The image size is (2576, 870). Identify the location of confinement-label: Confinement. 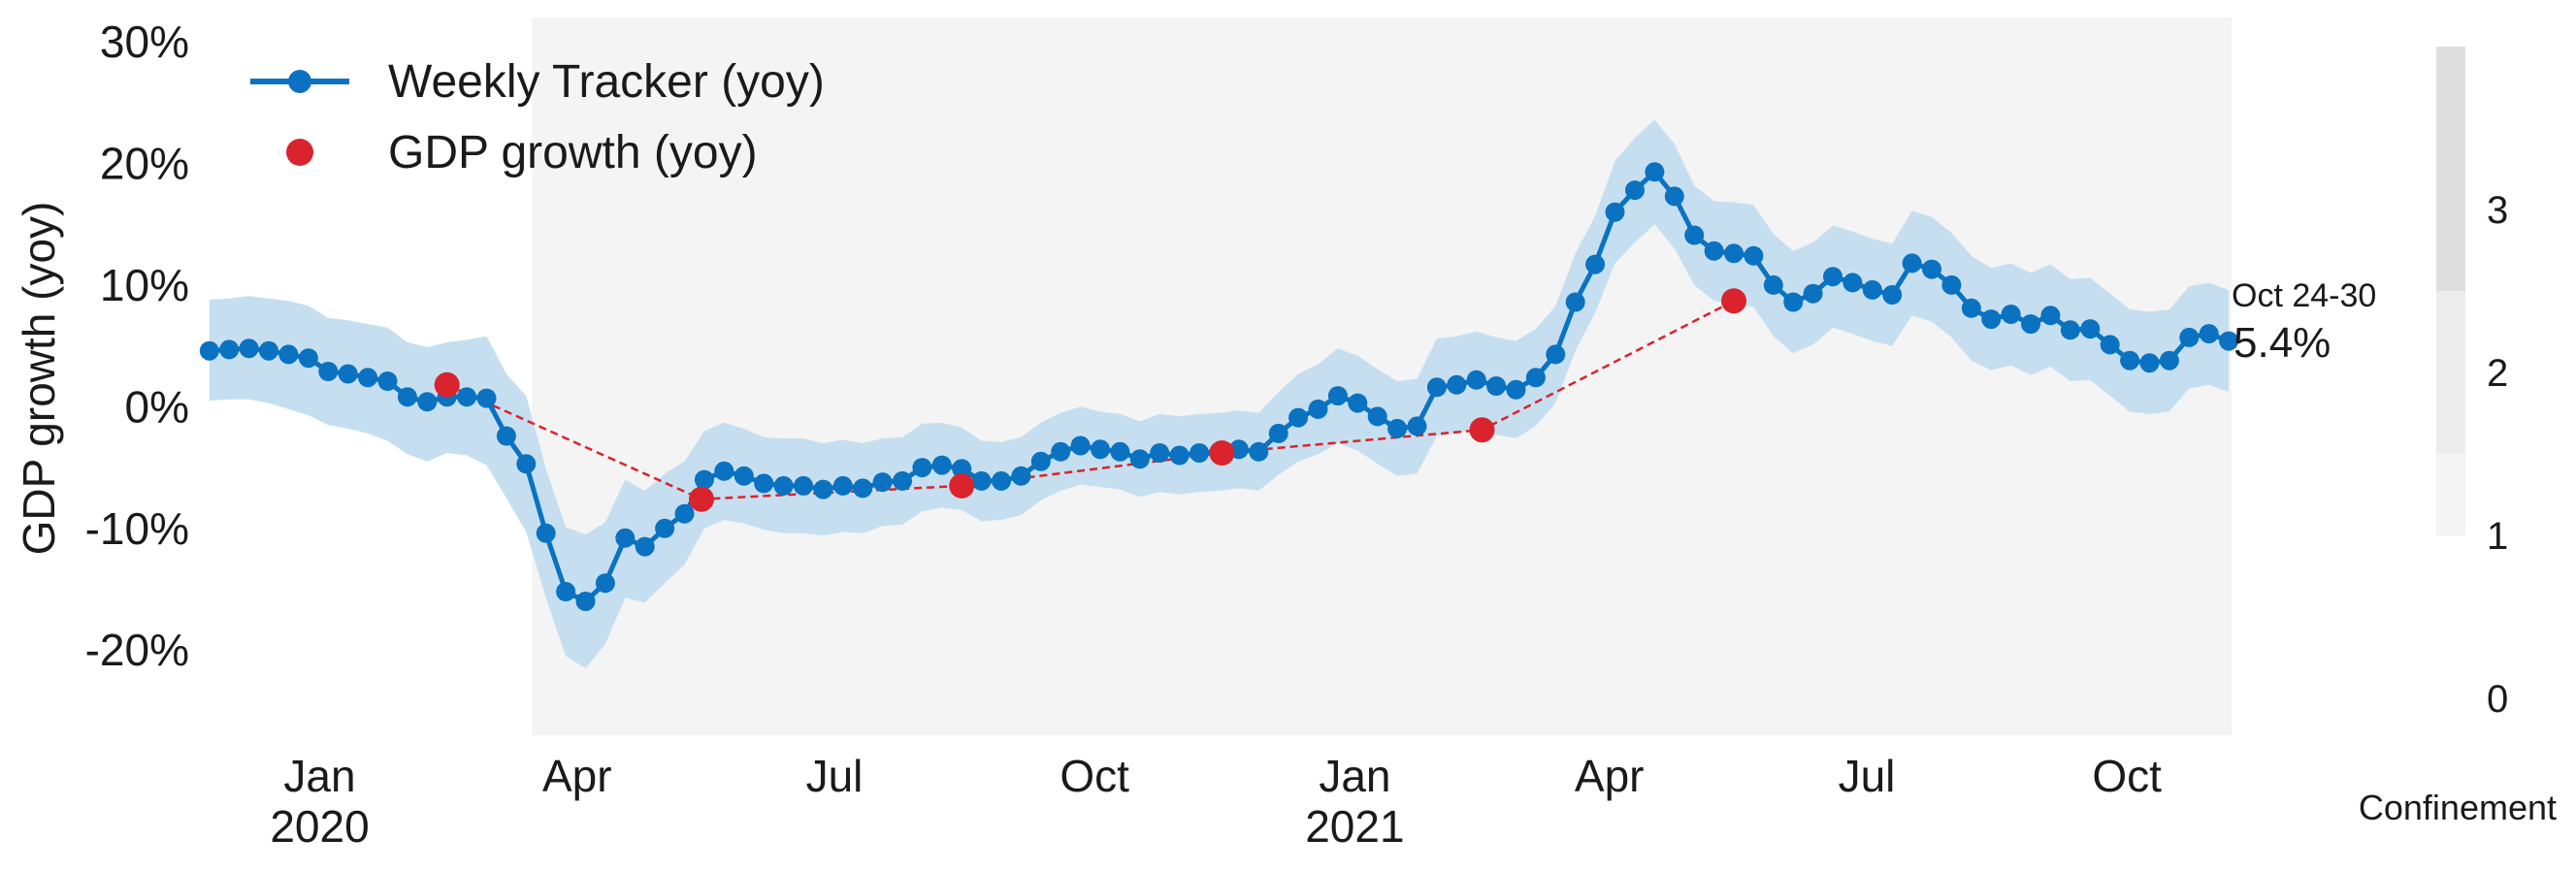
(2458, 807).